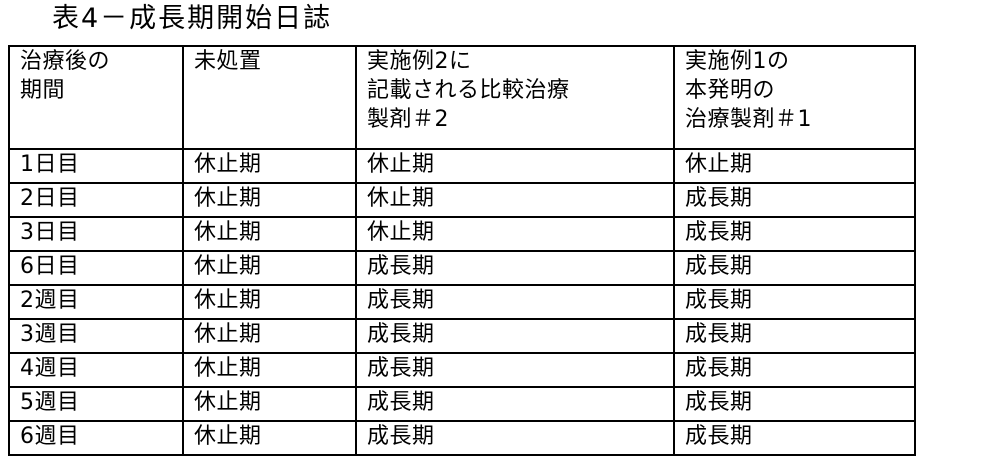  Describe the element at coordinates (96, 370) in the screenshot. I see `cell-period: 4週目` at that location.